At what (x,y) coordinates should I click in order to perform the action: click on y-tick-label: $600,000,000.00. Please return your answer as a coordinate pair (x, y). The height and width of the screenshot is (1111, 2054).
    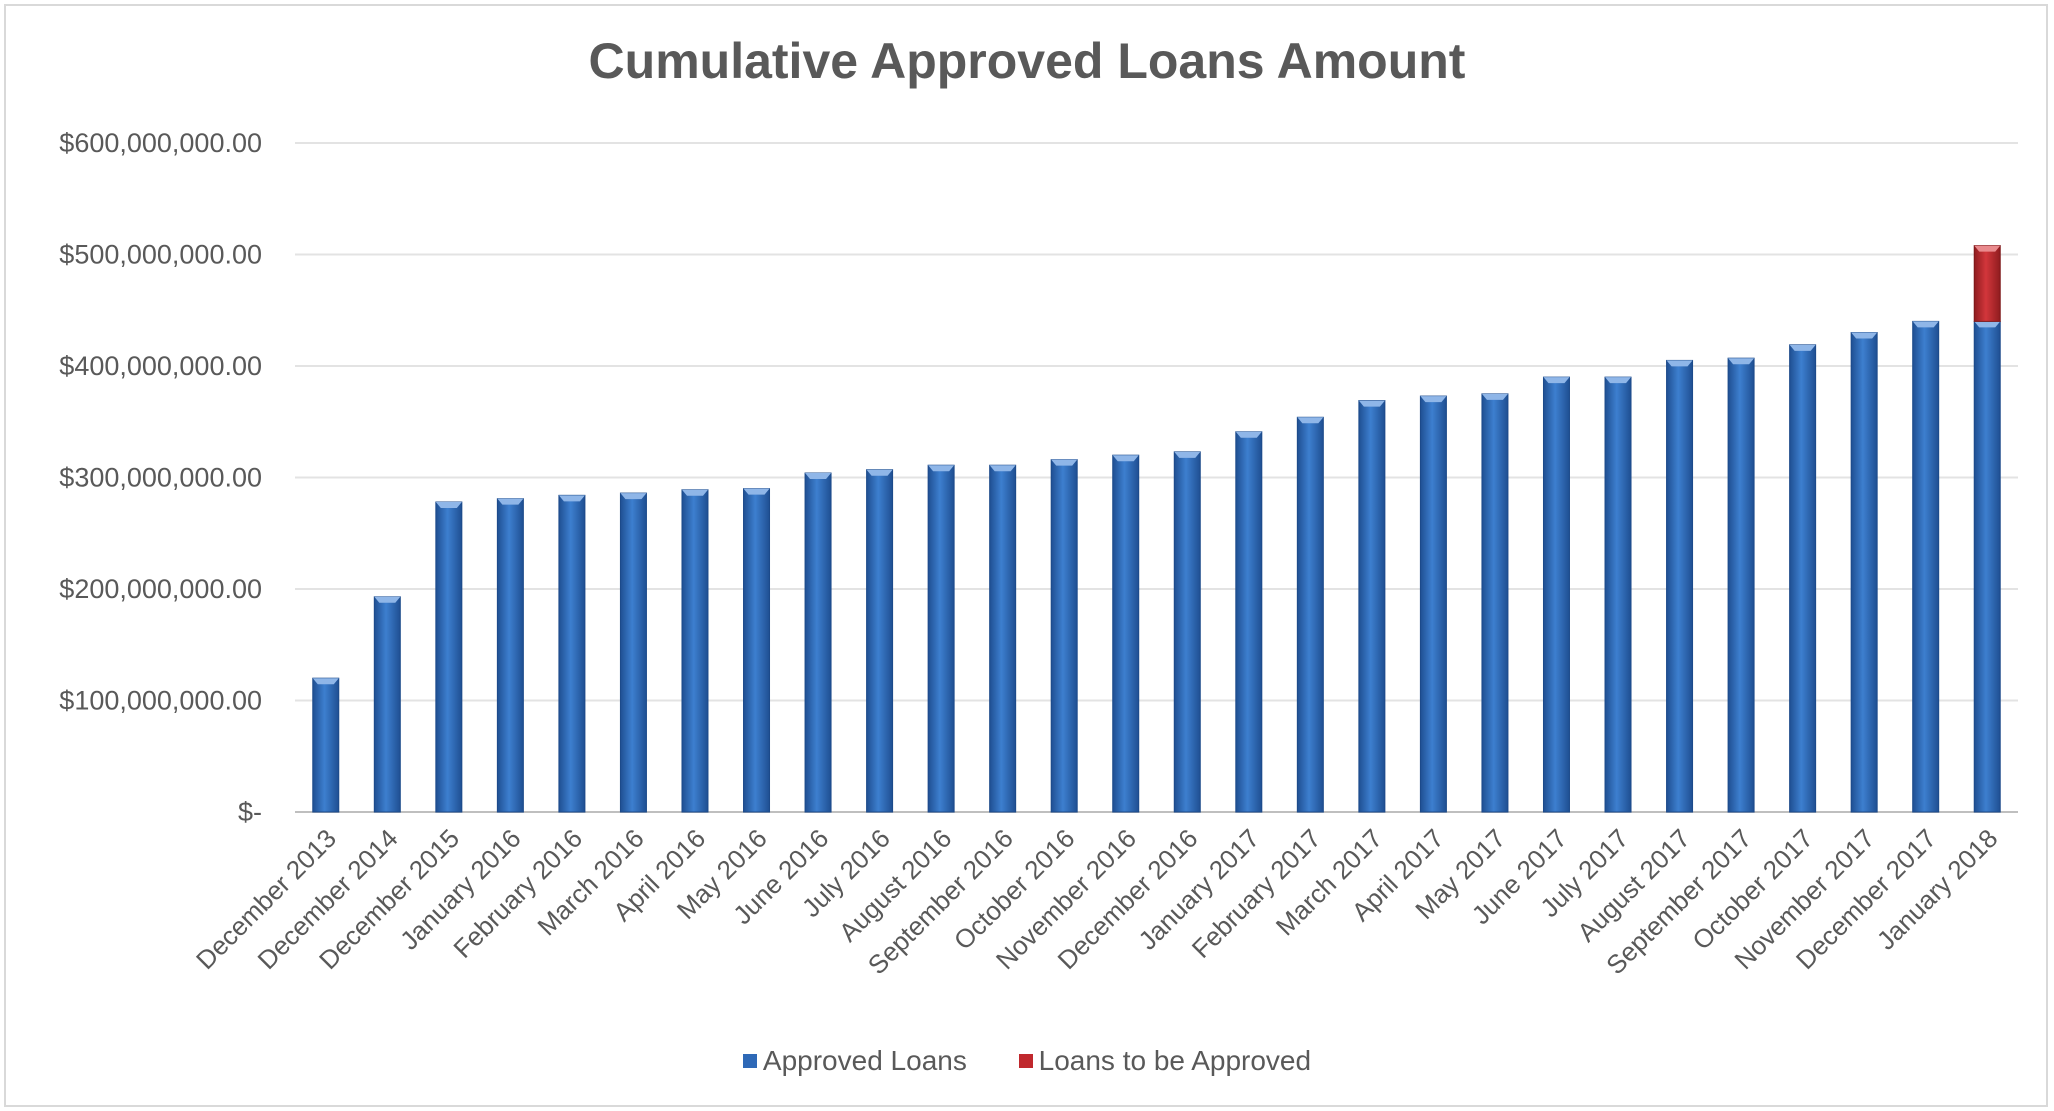
    Looking at the image, I should click on (160, 143).